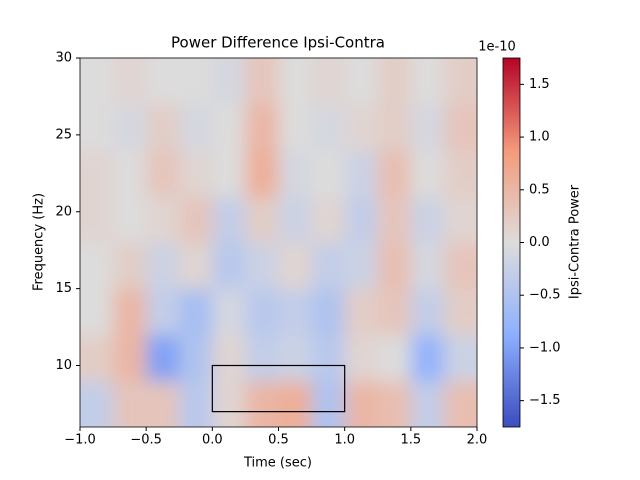 Image resolution: width=640 pixels, height=480 pixels. What do you see at coordinates (575, 241) in the screenshot?
I see `colorbar-label: Ipsi-Contra Power` at bounding box center [575, 241].